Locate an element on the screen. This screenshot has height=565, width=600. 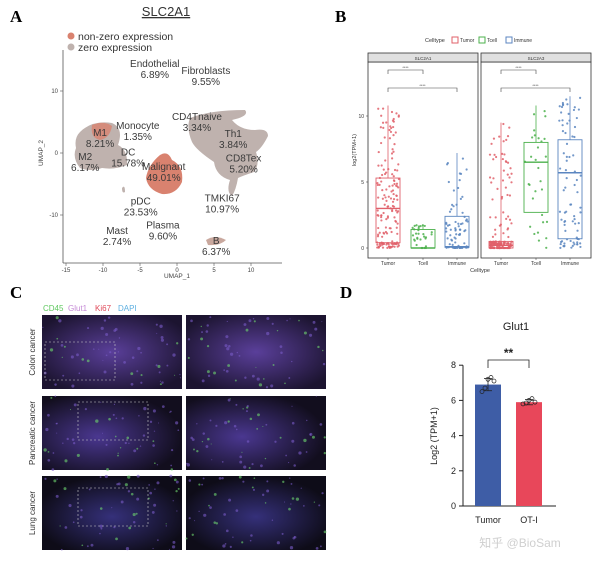
umap-ticks: -15 -10 -5 0 5 10 10 0 -10 is located at coordinates (152, 181).